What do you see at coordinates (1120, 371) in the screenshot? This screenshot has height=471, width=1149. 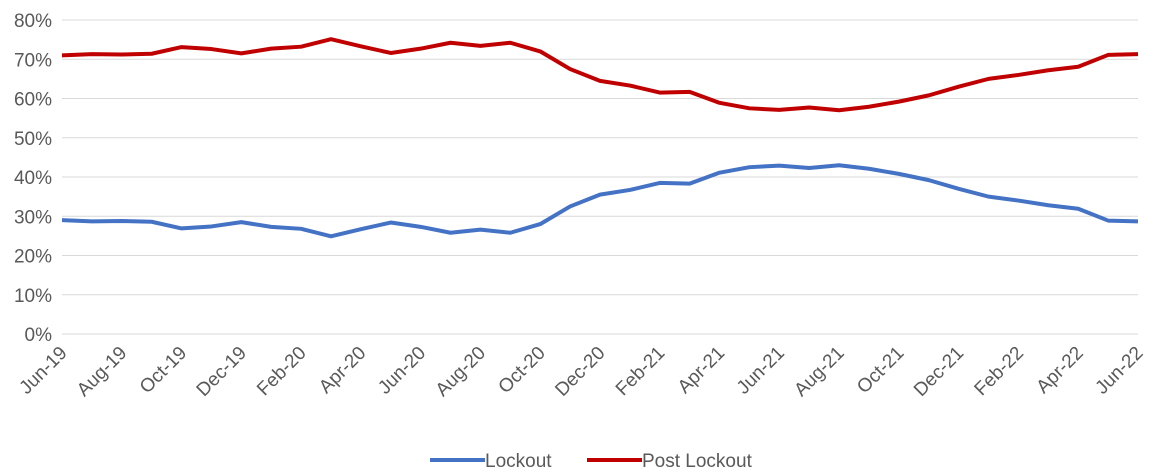 I see `x-tick-label: Jun-22` at bounding box center [1120, 371].